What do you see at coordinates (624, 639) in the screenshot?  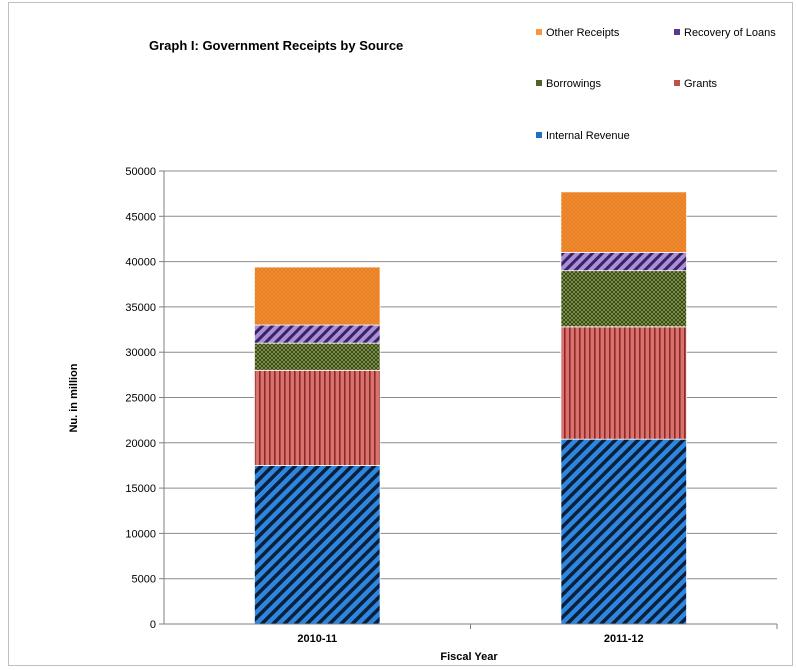 I see `x-tick-label: 2011-12` at bounding box center [624, 639].